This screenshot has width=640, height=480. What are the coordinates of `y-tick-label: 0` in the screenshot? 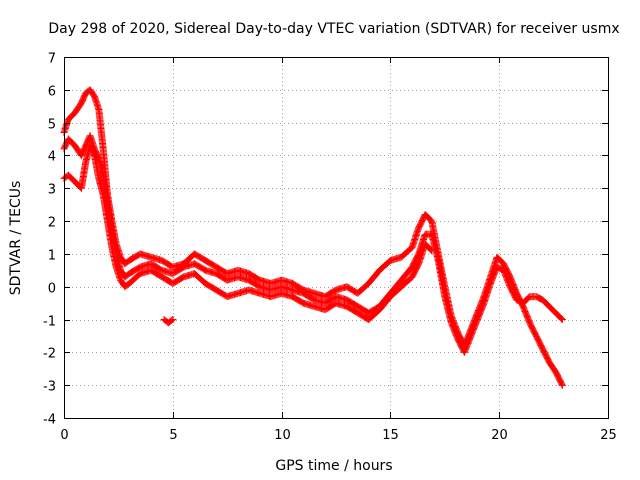 It's located at (52, 289).